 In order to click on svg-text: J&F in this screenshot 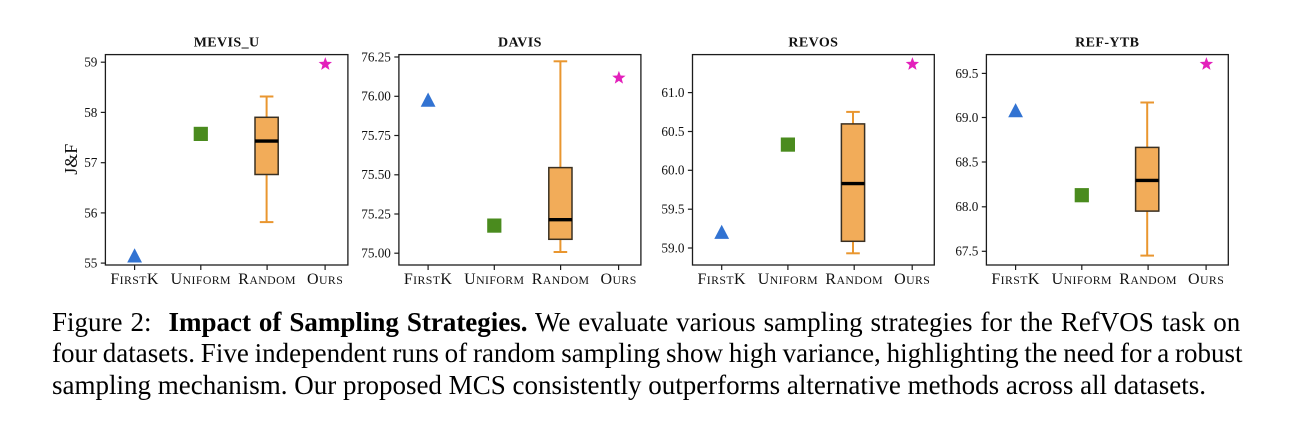, I will do `click(71, 159)`.